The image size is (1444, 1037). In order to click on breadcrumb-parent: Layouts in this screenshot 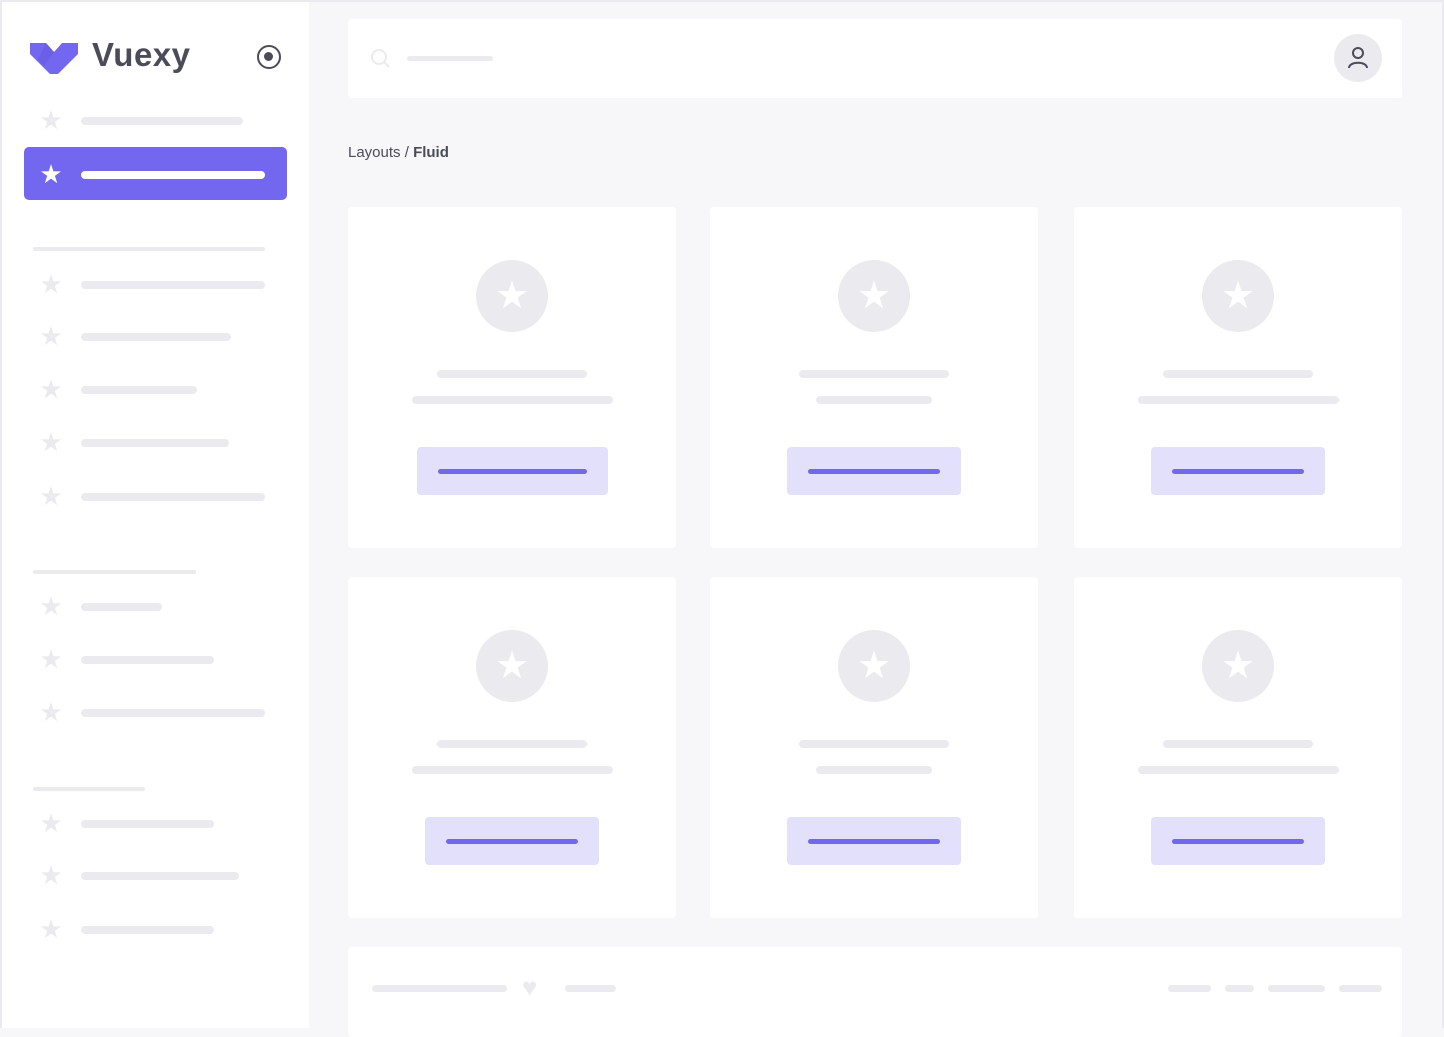, I will do `click(374, 152)`.